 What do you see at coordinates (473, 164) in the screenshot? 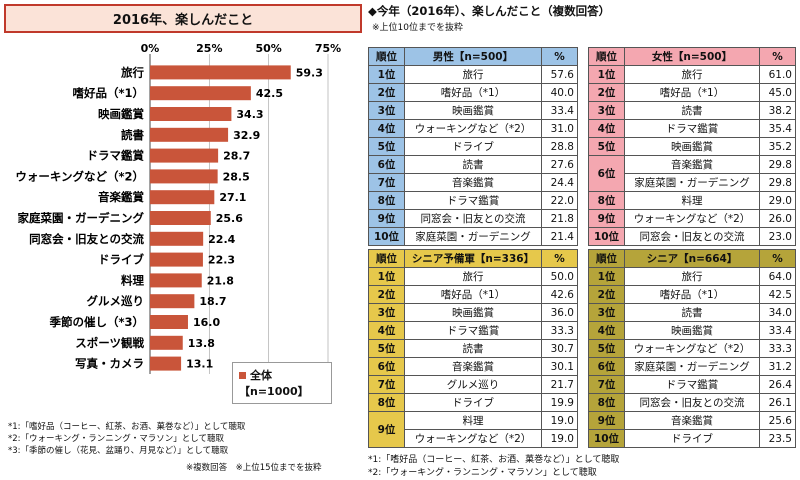
I see `table-row: 6位 読書 27.6` at bounding box center [473, 164].